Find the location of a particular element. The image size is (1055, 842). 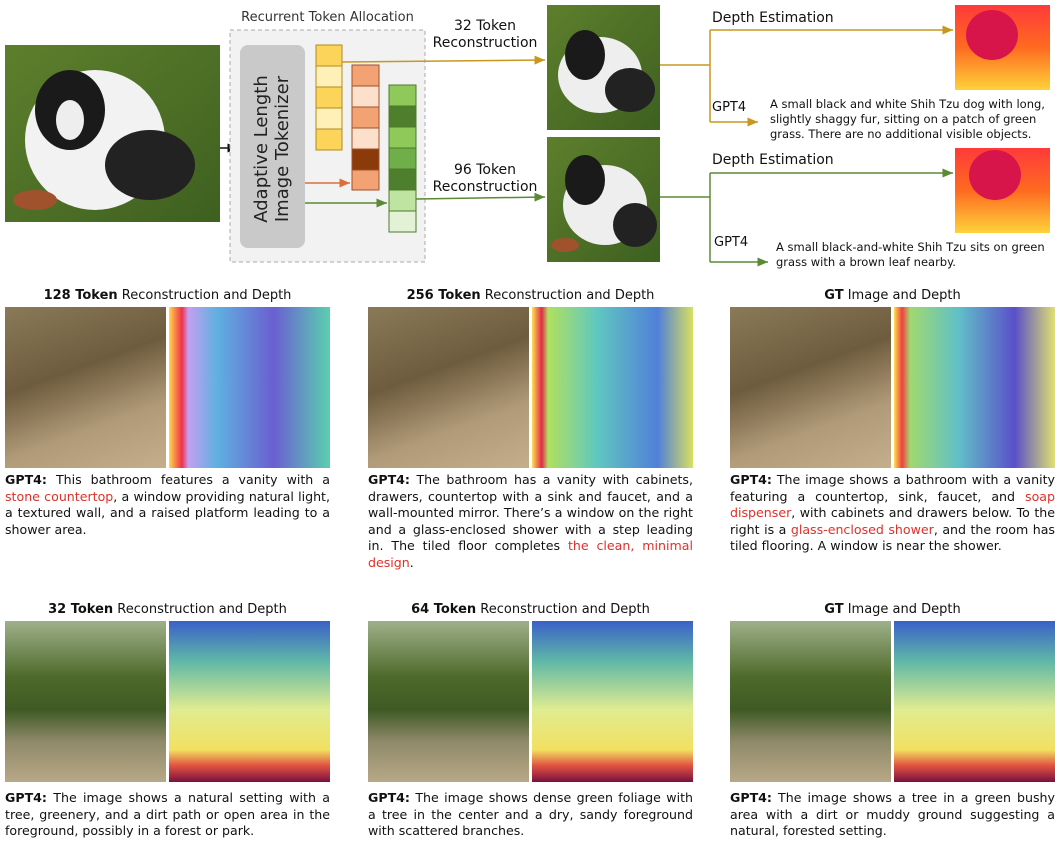

title-bold: 32 Token is located at coordinates (81, 609).